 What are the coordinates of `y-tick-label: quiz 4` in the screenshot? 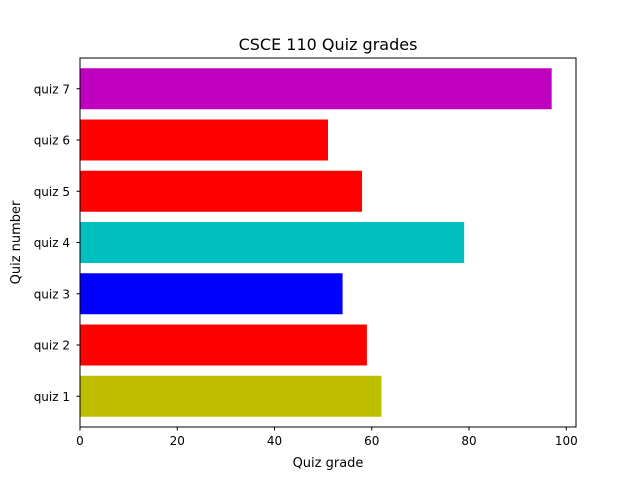 It's located at (52, 243).